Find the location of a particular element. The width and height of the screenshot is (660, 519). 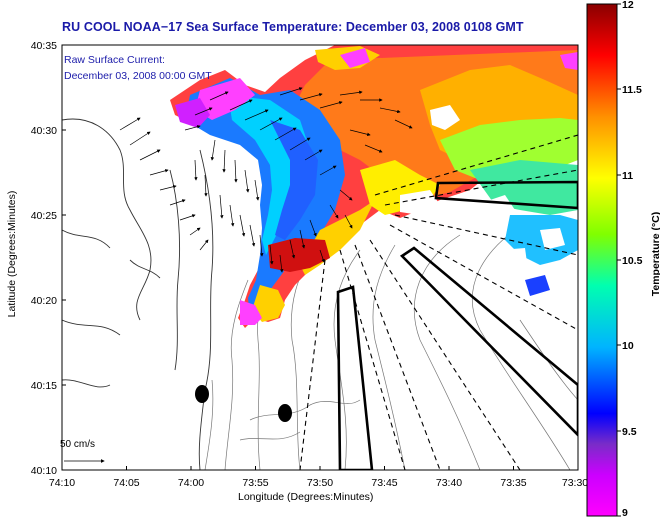

y-tick-label: 40:25 is located at coordinates (44, 216).